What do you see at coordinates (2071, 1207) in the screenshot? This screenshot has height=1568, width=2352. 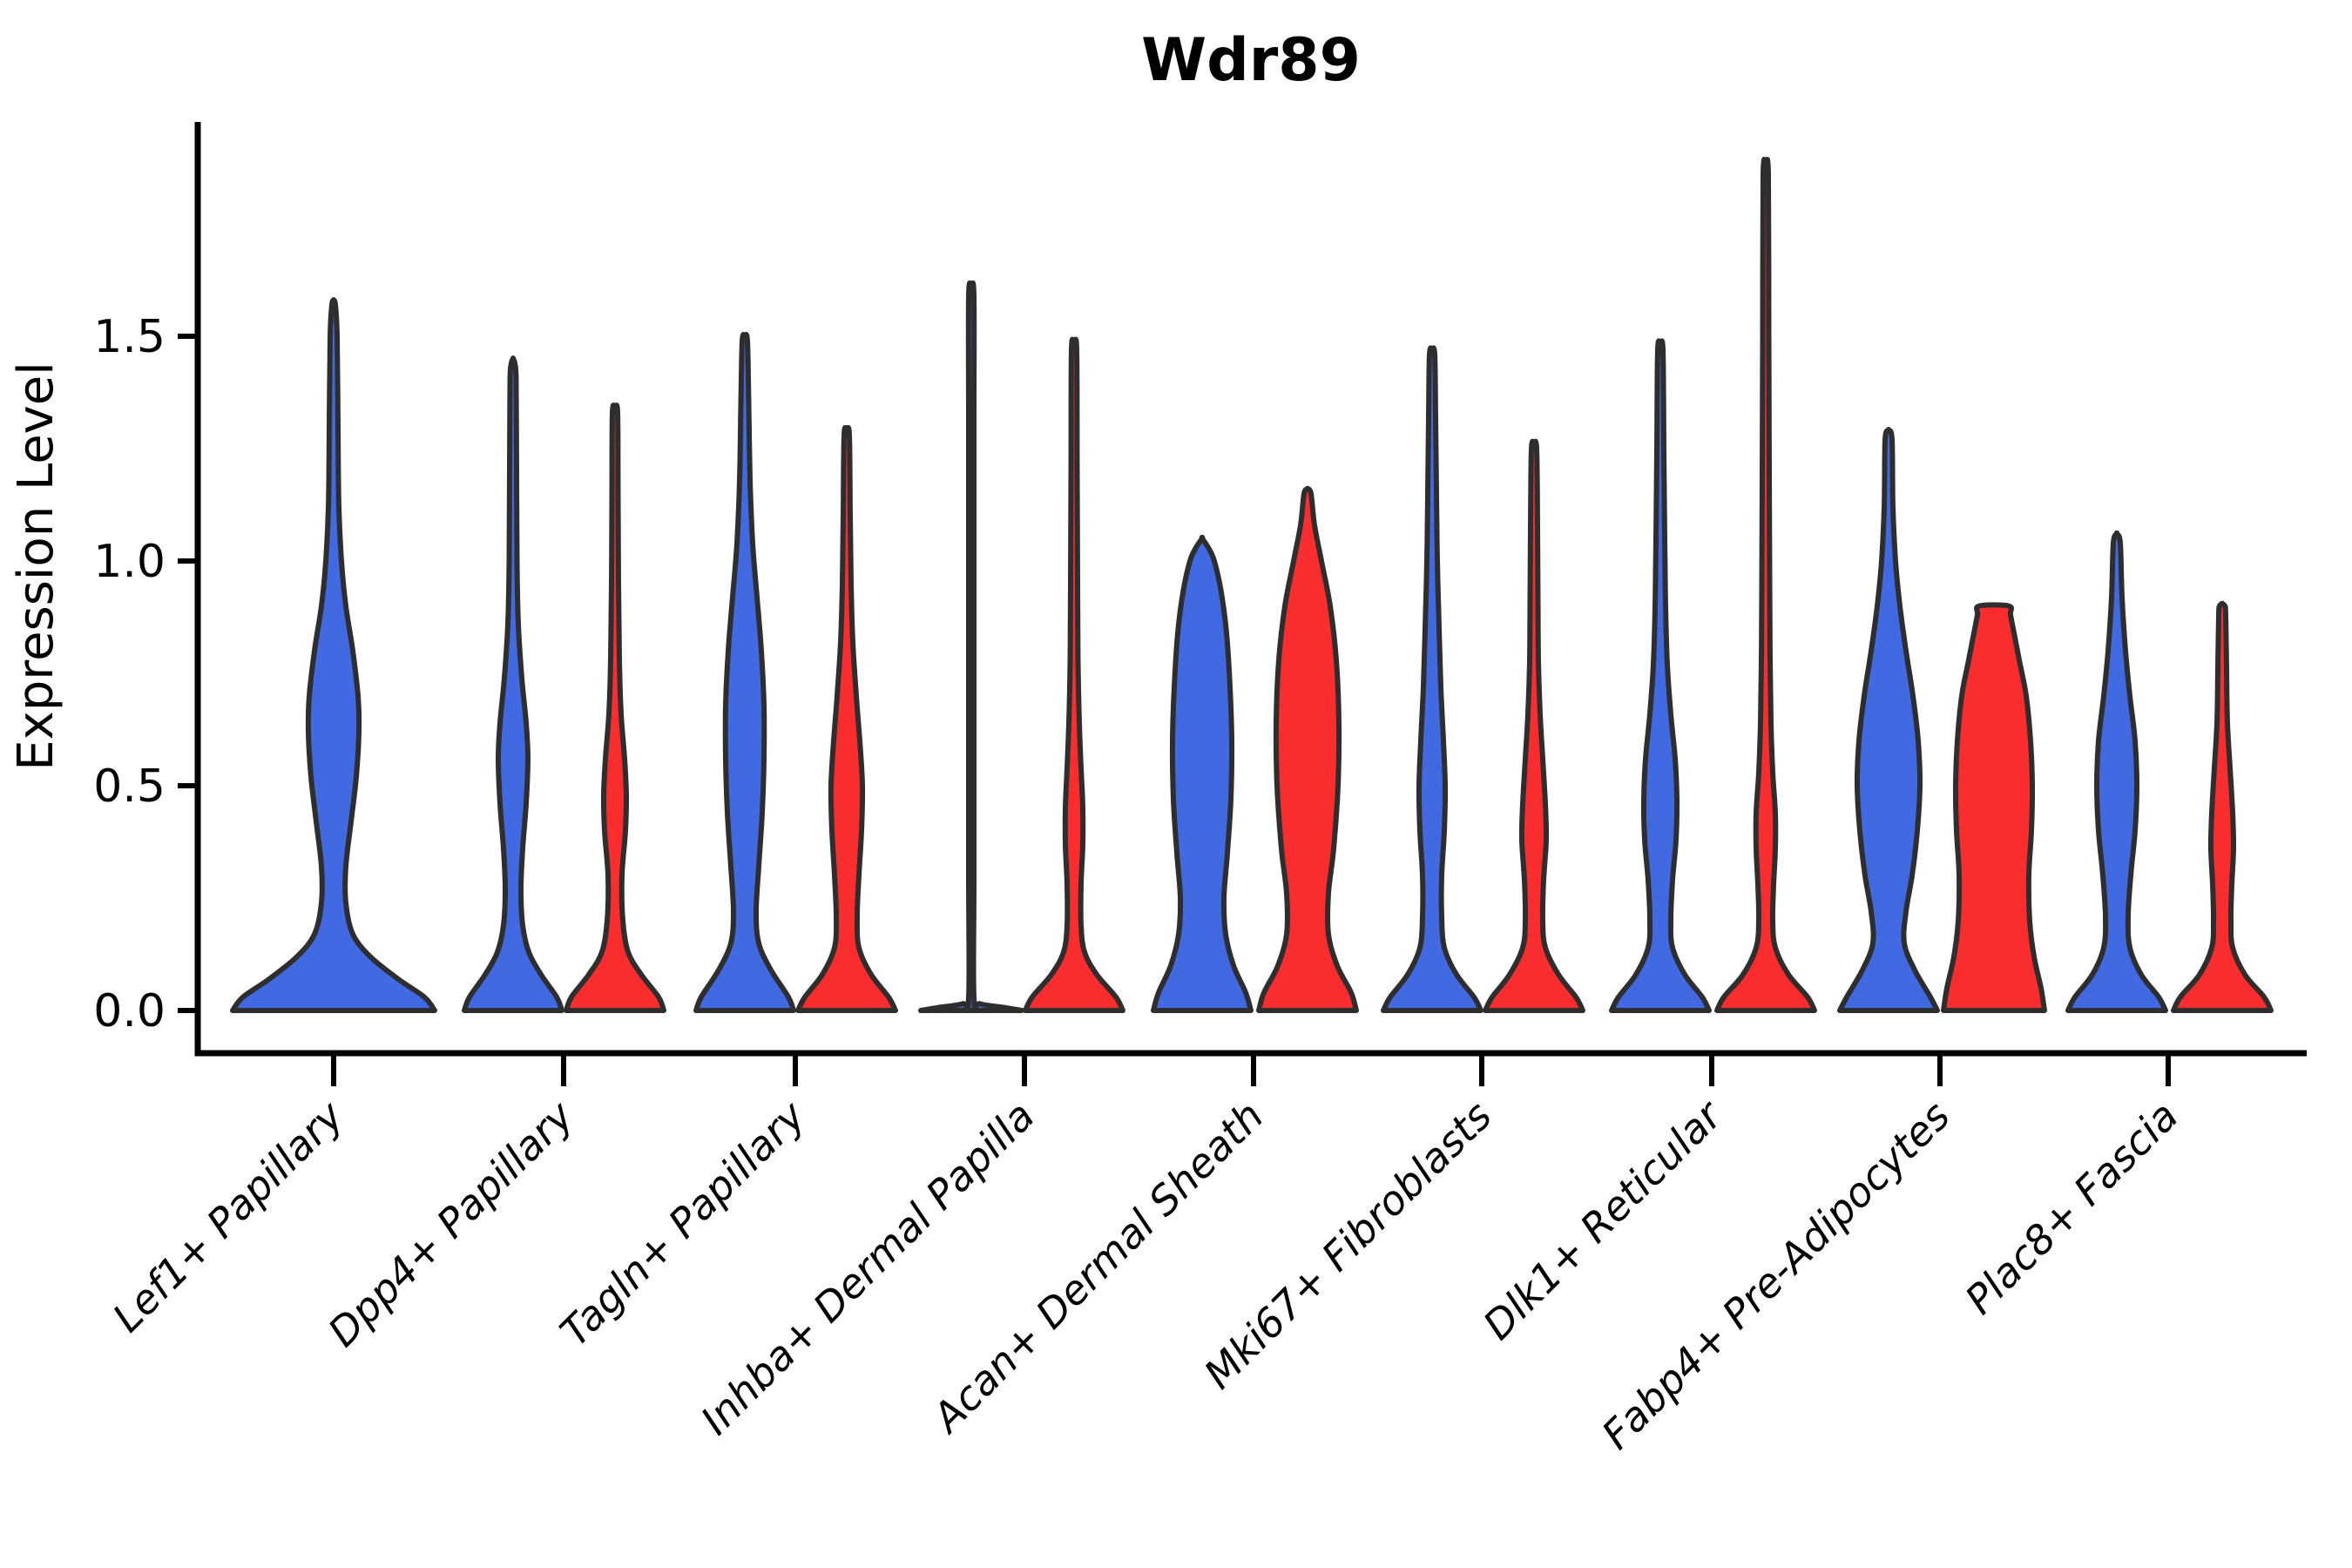 I see `x-tick-label: Plac8+ Fascia` at bounding box center [2071, 1207].